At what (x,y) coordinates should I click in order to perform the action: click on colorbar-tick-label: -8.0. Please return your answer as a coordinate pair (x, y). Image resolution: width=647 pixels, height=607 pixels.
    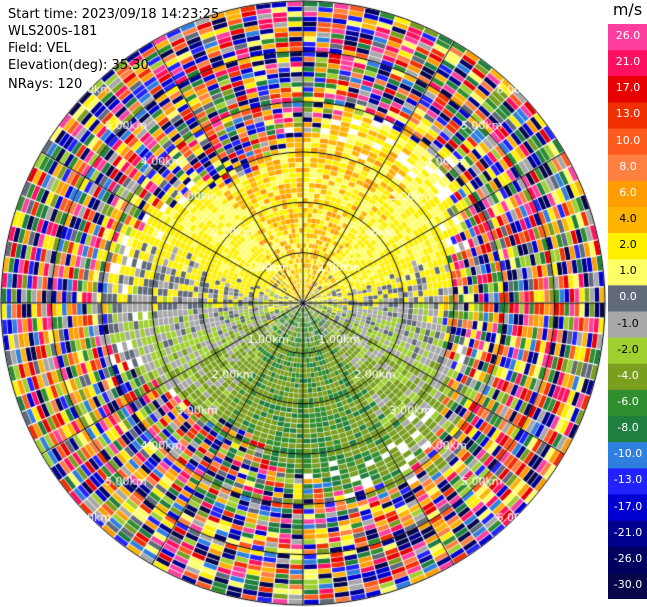
    Looking at the image, I should click on (628, 428).